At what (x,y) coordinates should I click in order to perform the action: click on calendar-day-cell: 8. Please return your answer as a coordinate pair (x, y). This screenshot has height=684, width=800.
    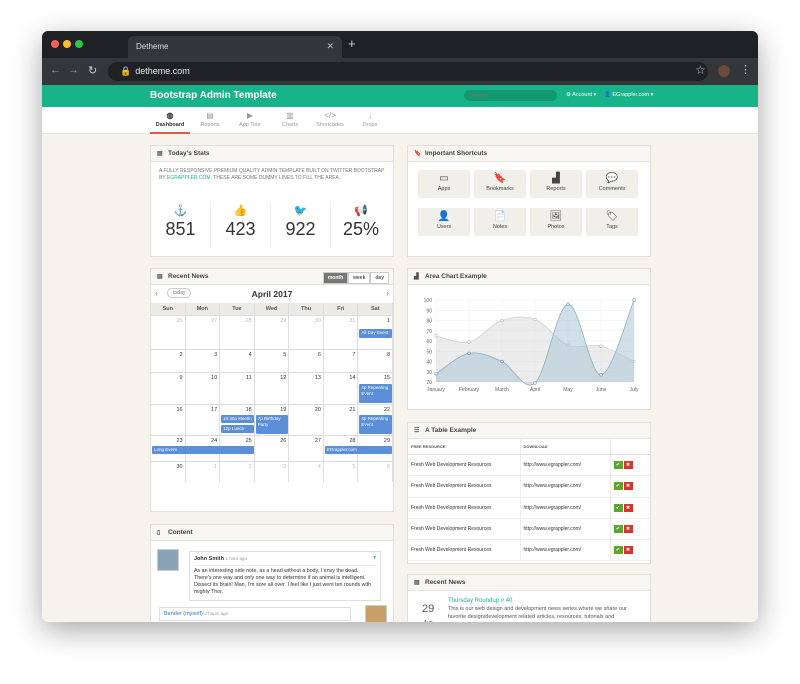
    Looking at the image, I should click on (376, 361).